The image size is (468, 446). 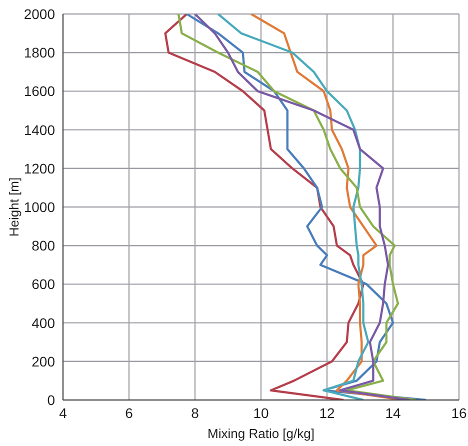 What do you see at coordinates (40, 130) in the screenshot?
I see `y-tick-label: 1400` at bounding box center [40, 130].